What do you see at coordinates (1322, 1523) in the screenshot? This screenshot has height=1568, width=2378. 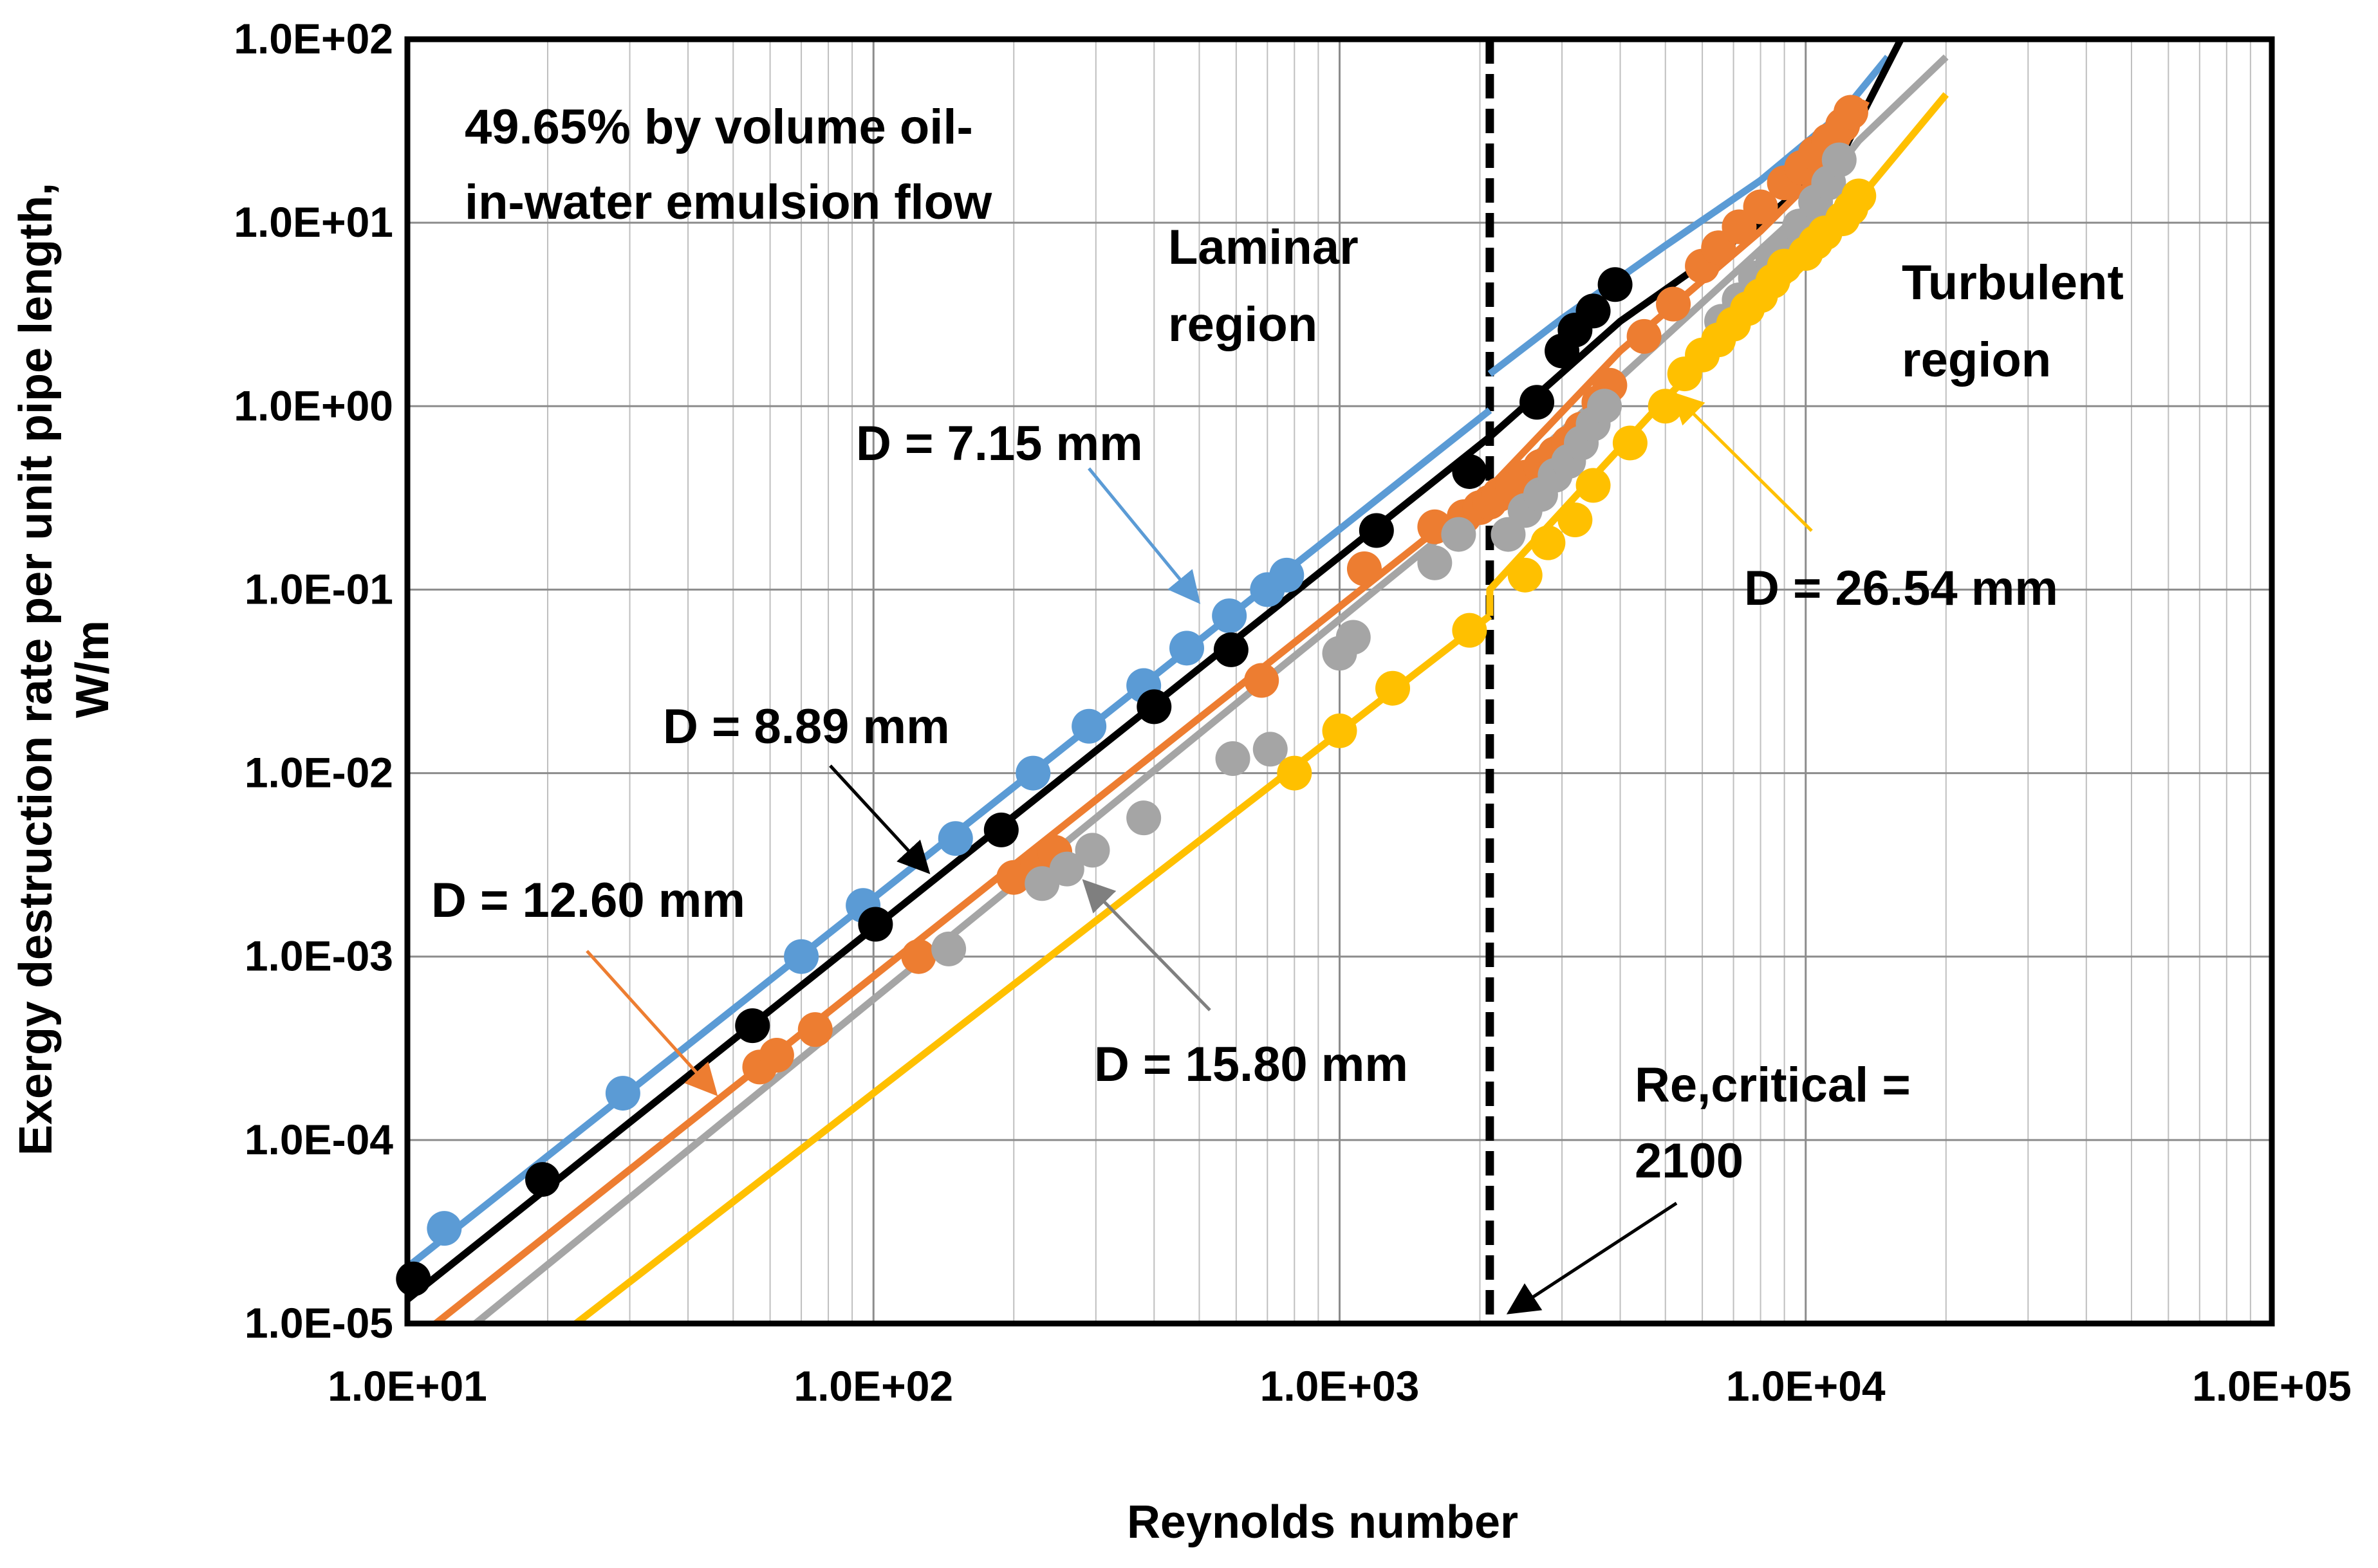 I see `x-axis-title: Reynolds number` at bounding box center [1322, 1523].